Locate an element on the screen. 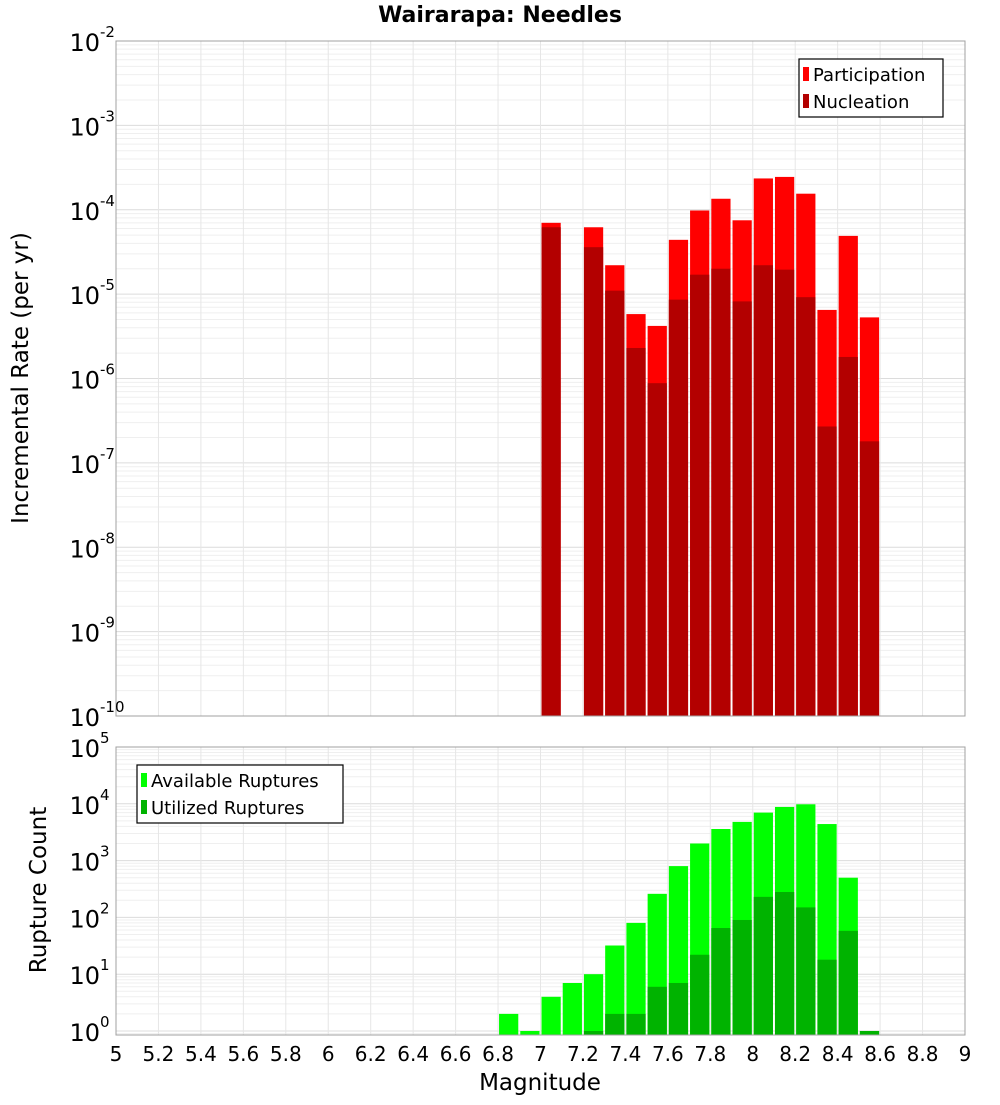 This screenshot has height=1105, width=1000. y-tick-exponent: 5 is located at coordinates (105, 738).